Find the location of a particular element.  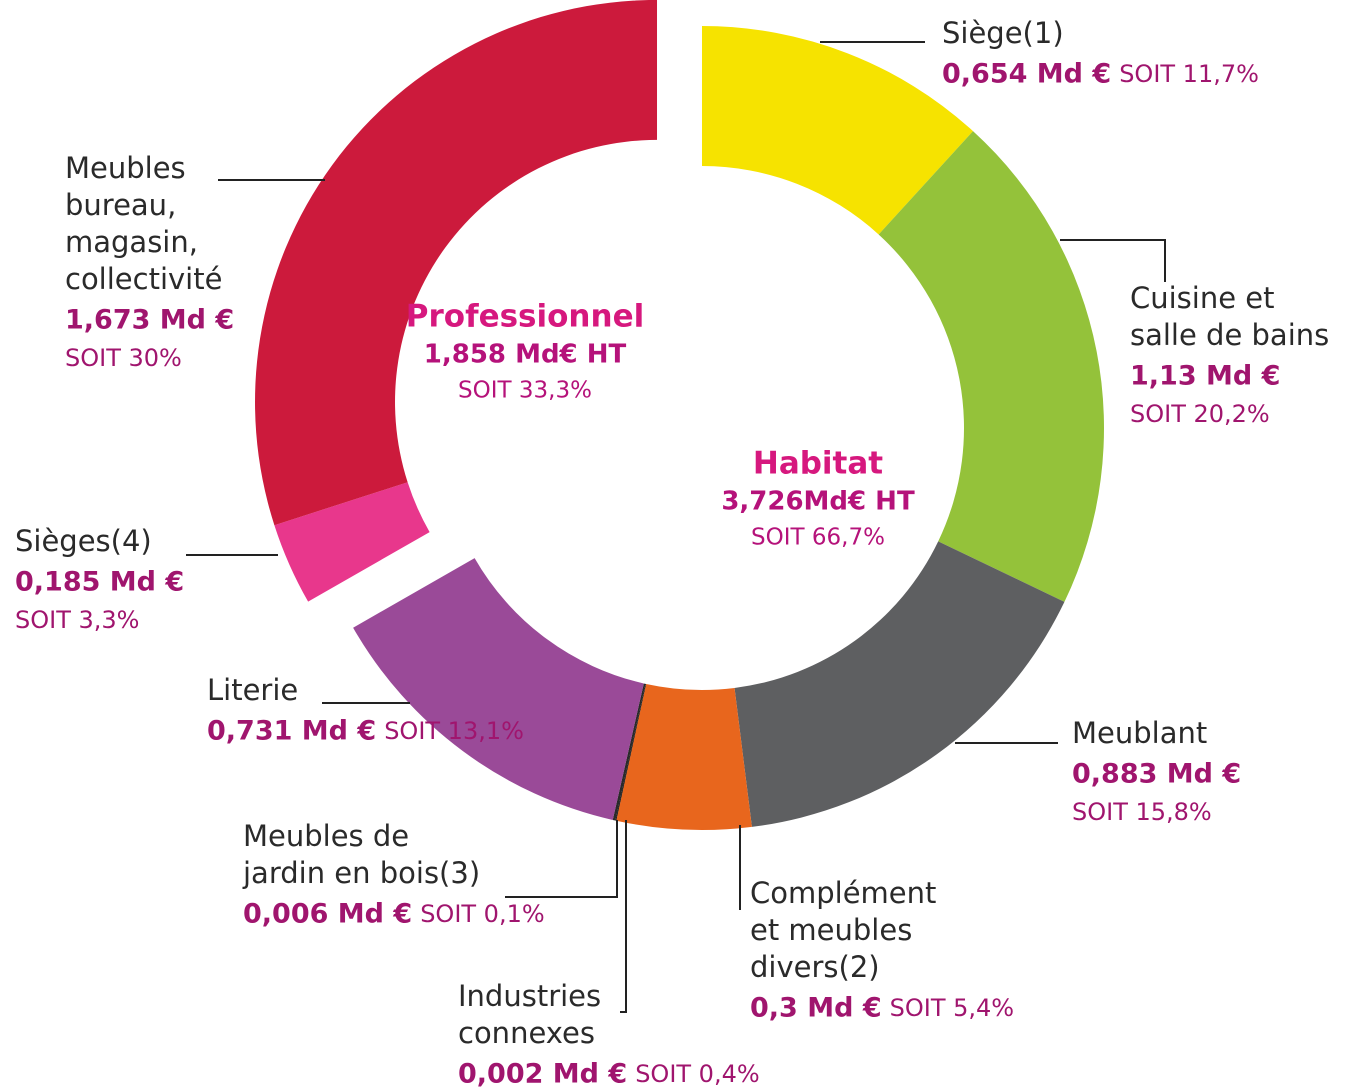

segment-percent: SOIT 20,2% is located at coordinates (1200, 414).